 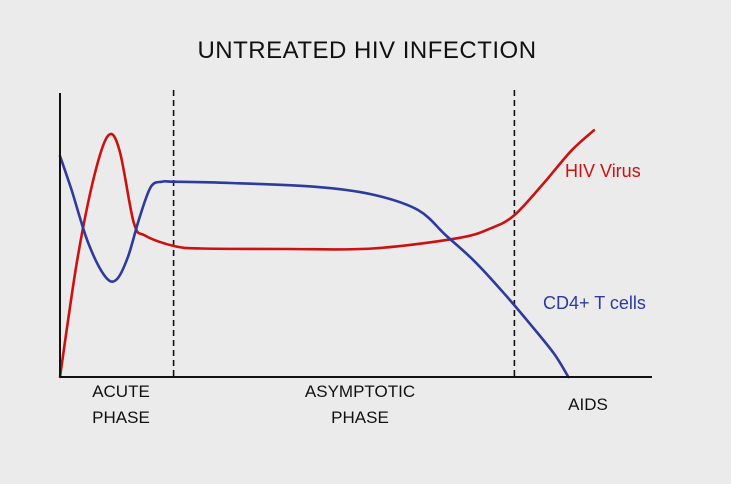 I want to click on phase-label-1-line-2: PHASE, so click(x=121, y=417).